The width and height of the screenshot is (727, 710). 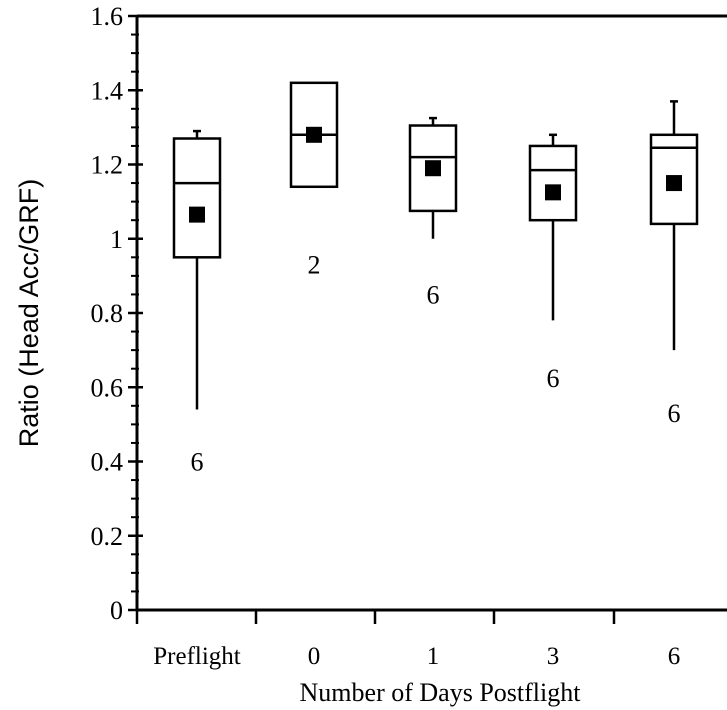 What do you see at coordinates (107, 165) in the screenshot?
I see `y-tick-label: 1.2` at bounding box center [107, 165].